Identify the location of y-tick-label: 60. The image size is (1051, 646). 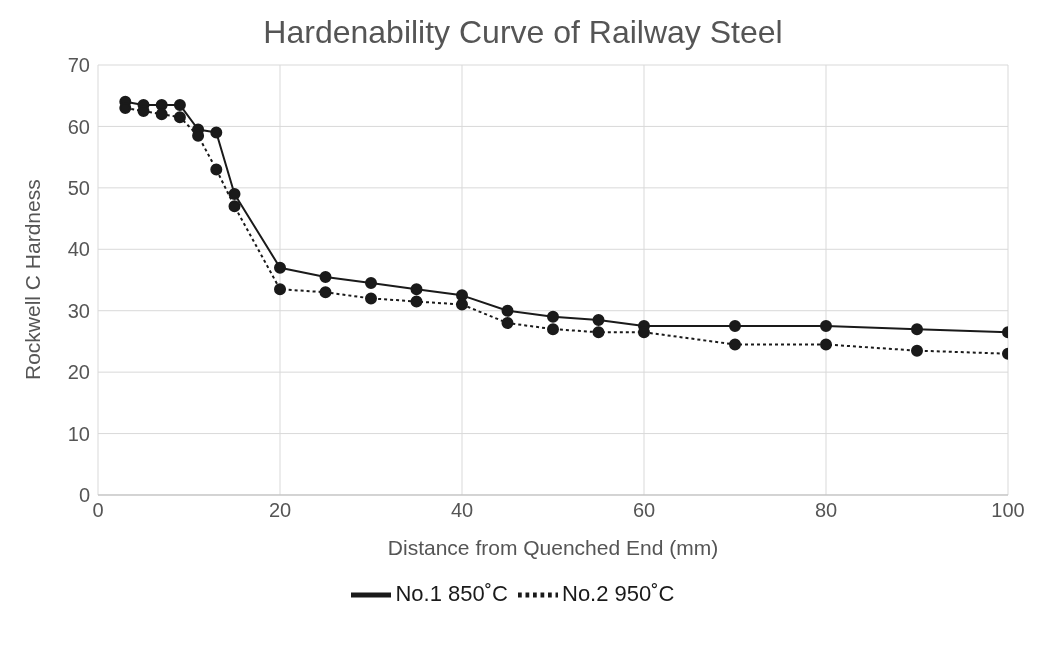
(78, 126).